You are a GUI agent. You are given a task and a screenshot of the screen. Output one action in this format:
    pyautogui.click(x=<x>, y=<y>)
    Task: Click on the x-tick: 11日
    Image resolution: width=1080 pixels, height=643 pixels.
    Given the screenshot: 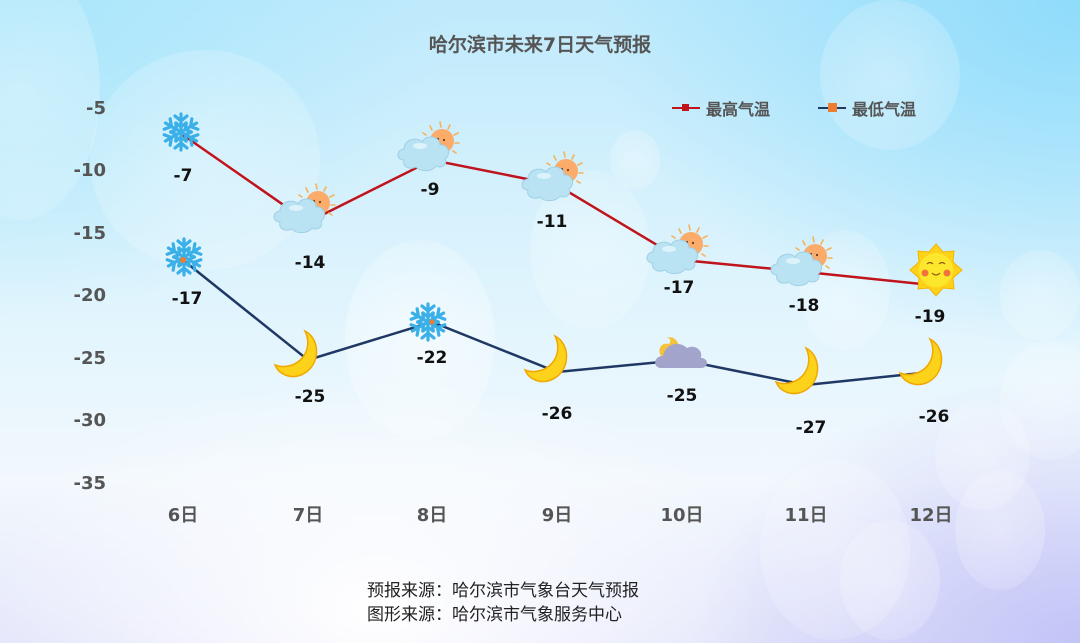 What is the action you would take?
    pyautogui.click(x=806, y=515)
    